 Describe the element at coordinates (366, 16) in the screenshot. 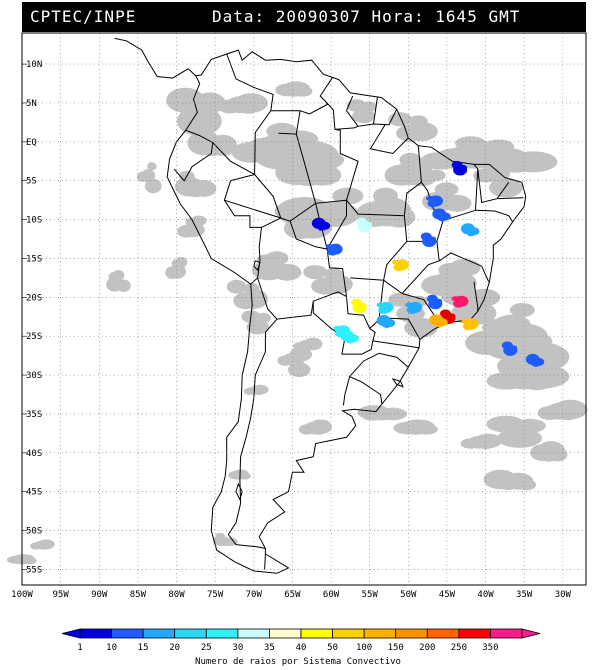

I see `date-time-label: Data: 20090307 Hora: 1645 GMT` at that location.